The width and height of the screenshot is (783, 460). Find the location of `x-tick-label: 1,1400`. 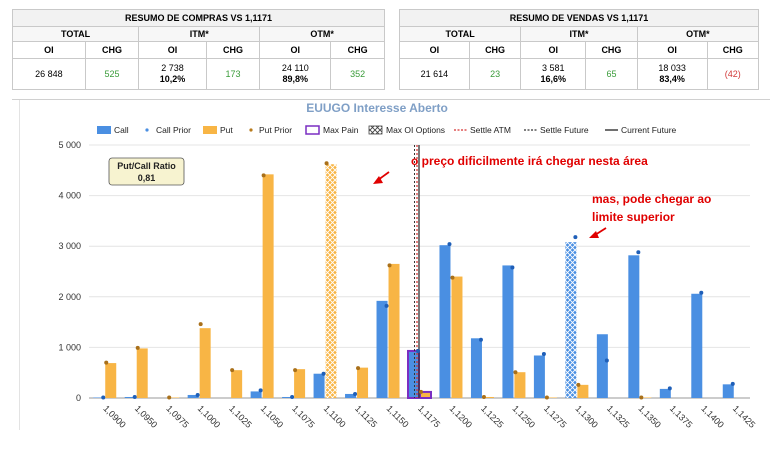

x-tick-label: 1,1400 is located at coordinates (712, 416).